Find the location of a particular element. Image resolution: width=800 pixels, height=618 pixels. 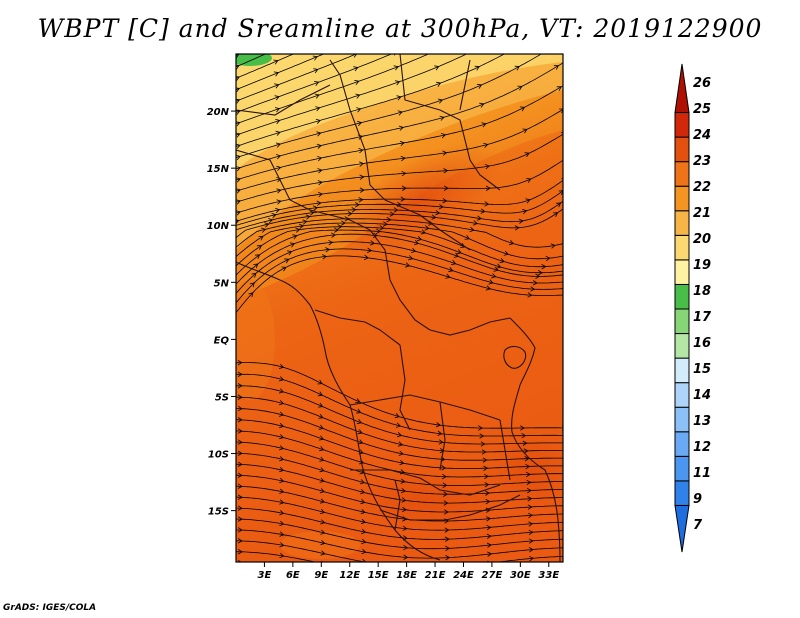

lat-tick-label: EQ is located at coordinates (222, 340).